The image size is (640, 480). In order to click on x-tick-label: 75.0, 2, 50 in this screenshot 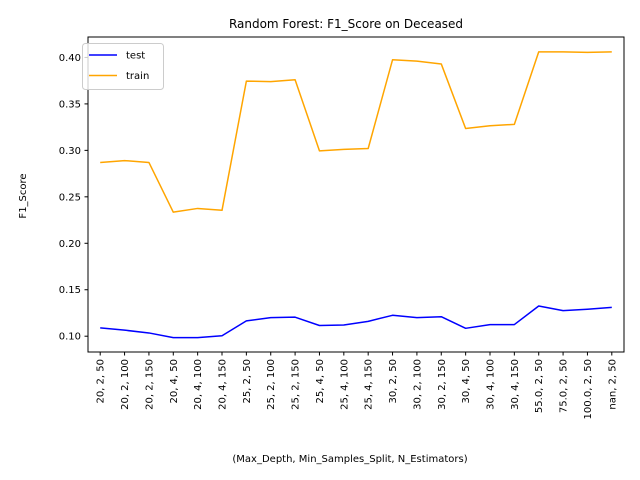, I will do `click(564, 386)`.